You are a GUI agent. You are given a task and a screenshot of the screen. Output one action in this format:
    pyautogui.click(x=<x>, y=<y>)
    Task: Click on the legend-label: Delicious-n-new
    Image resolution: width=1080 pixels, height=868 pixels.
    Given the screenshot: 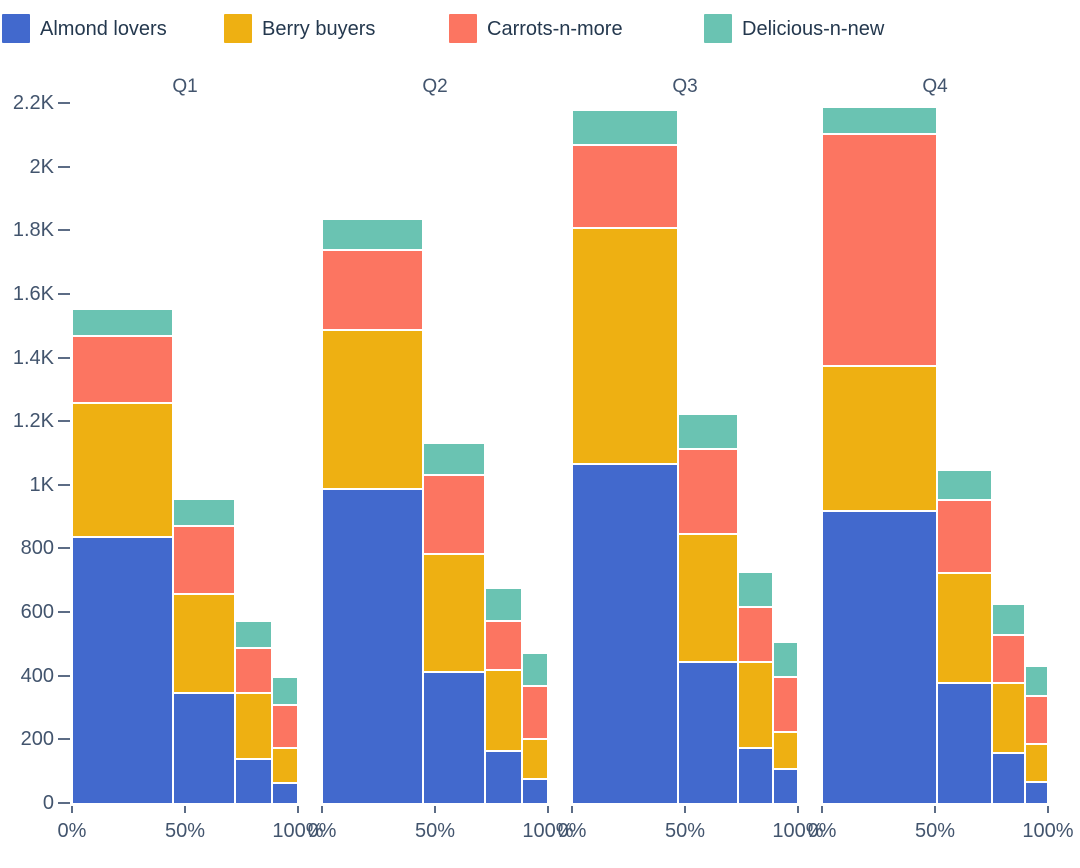 What is the action you would take?
    pyautogui.click(x=813, y=29)
    